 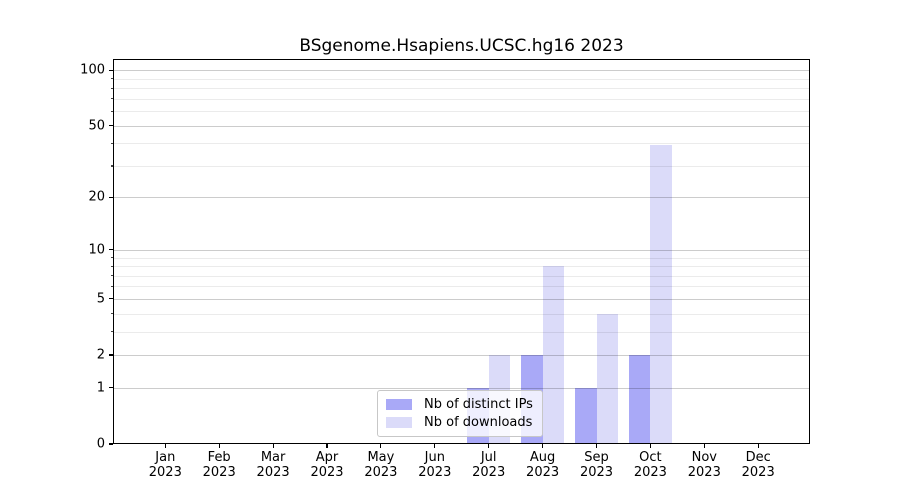 What do you see at coordinates (586, 415) in the screenshot?
I see `bar-distinct-ips-sep` at bounding box center [586, 415].